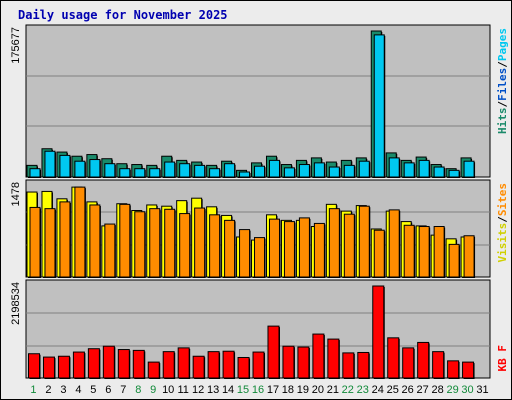 This screenshot has width=512, height=400. I want to click on x-tick-label: 12, so click(198, 390).